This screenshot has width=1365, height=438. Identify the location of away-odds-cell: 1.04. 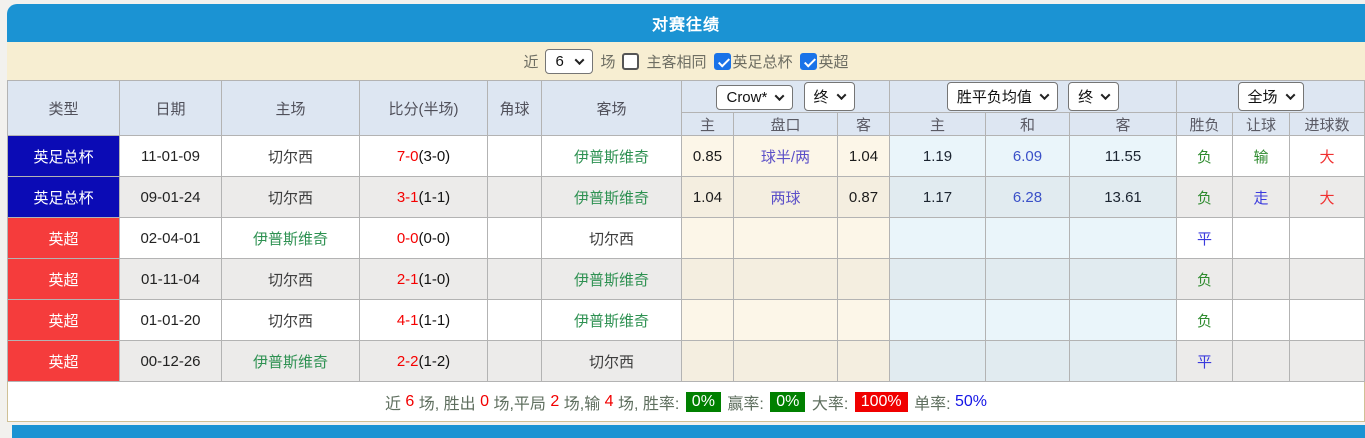
(863, 156).